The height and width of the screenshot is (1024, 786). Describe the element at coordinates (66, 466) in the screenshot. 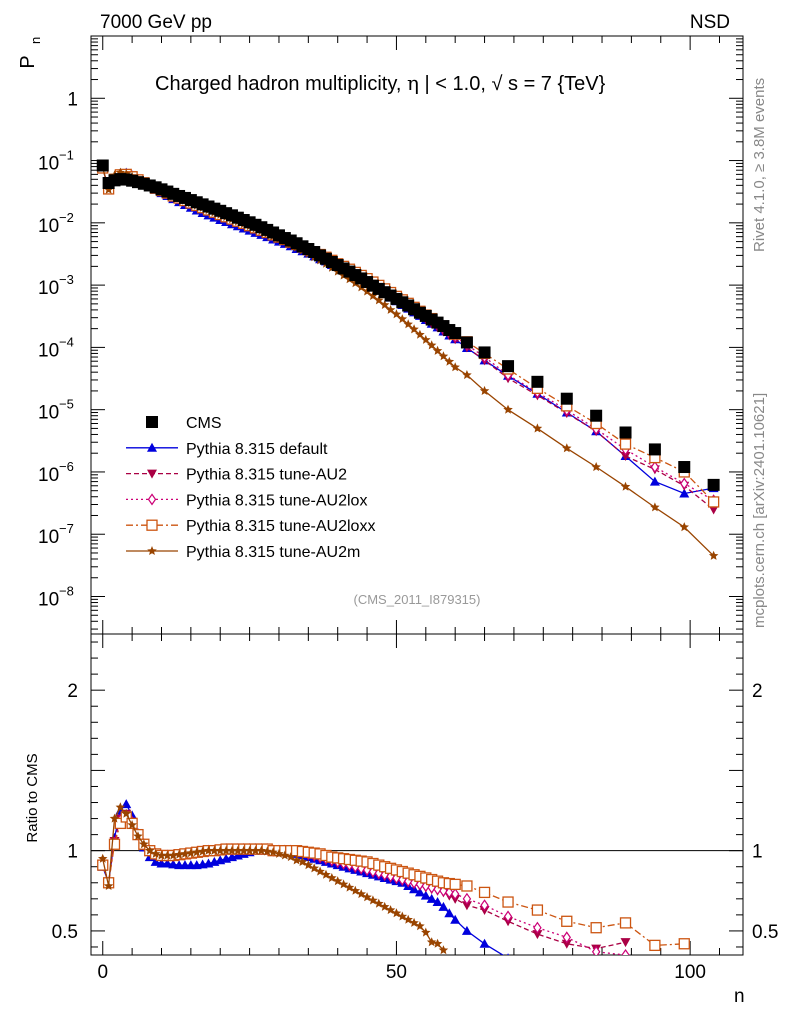

I see `y-tick-exponent: −6` at that location.